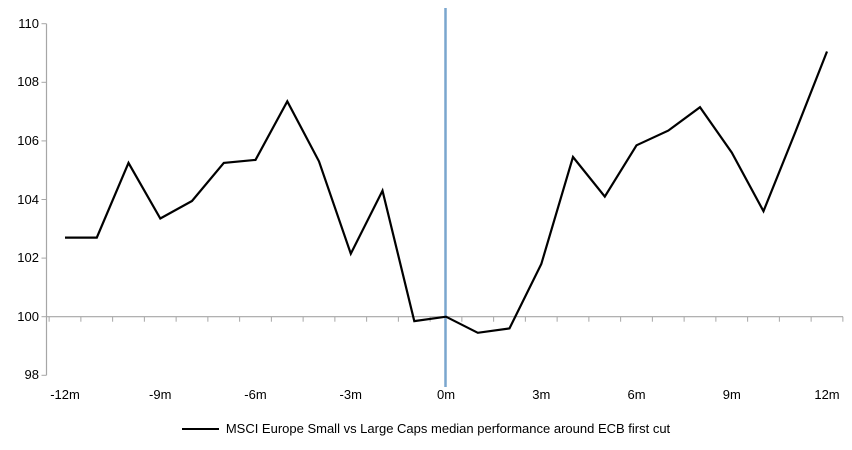  Describe the element at coordinates (28, 140) in the screenshot. I see `y-axis-tick-label: 106` at that location.